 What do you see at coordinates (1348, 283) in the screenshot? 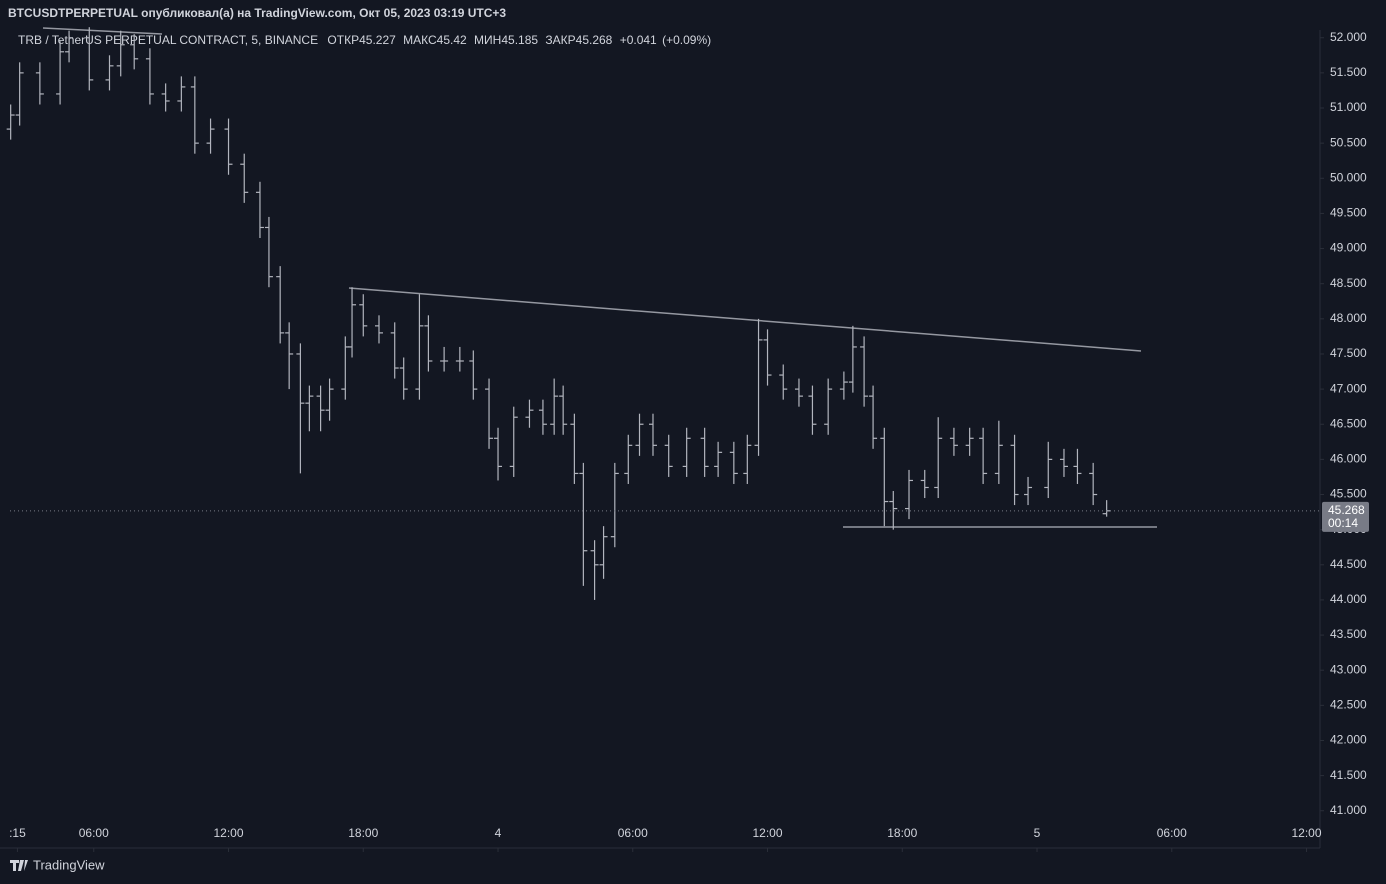
I see `y-tick-label: 48.500` at bounding box center [1348, 283].